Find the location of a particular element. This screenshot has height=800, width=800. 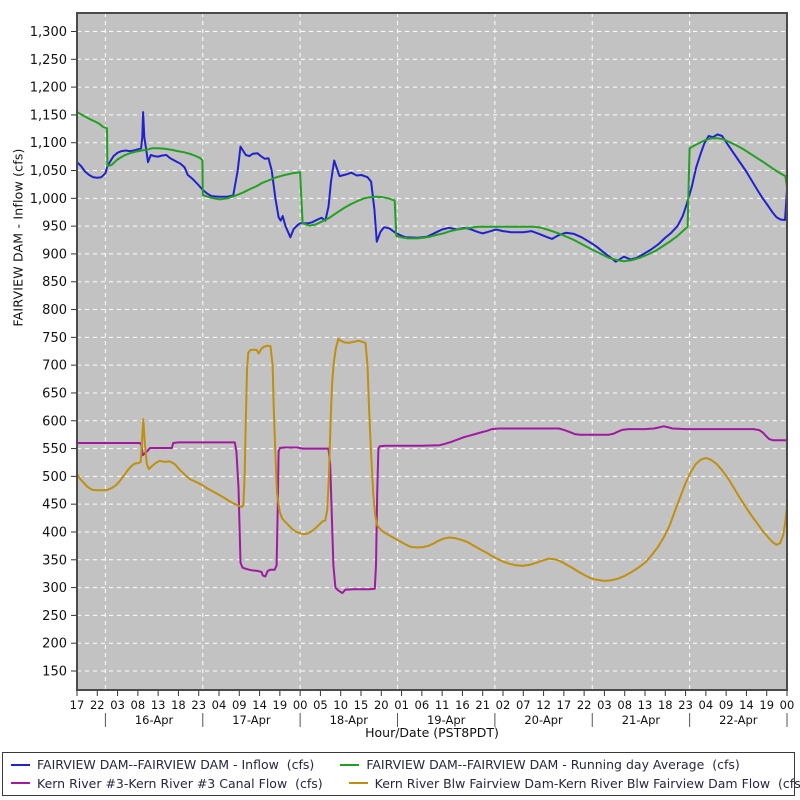

x-tick-label: 01 is located at coordinates (401, 705).